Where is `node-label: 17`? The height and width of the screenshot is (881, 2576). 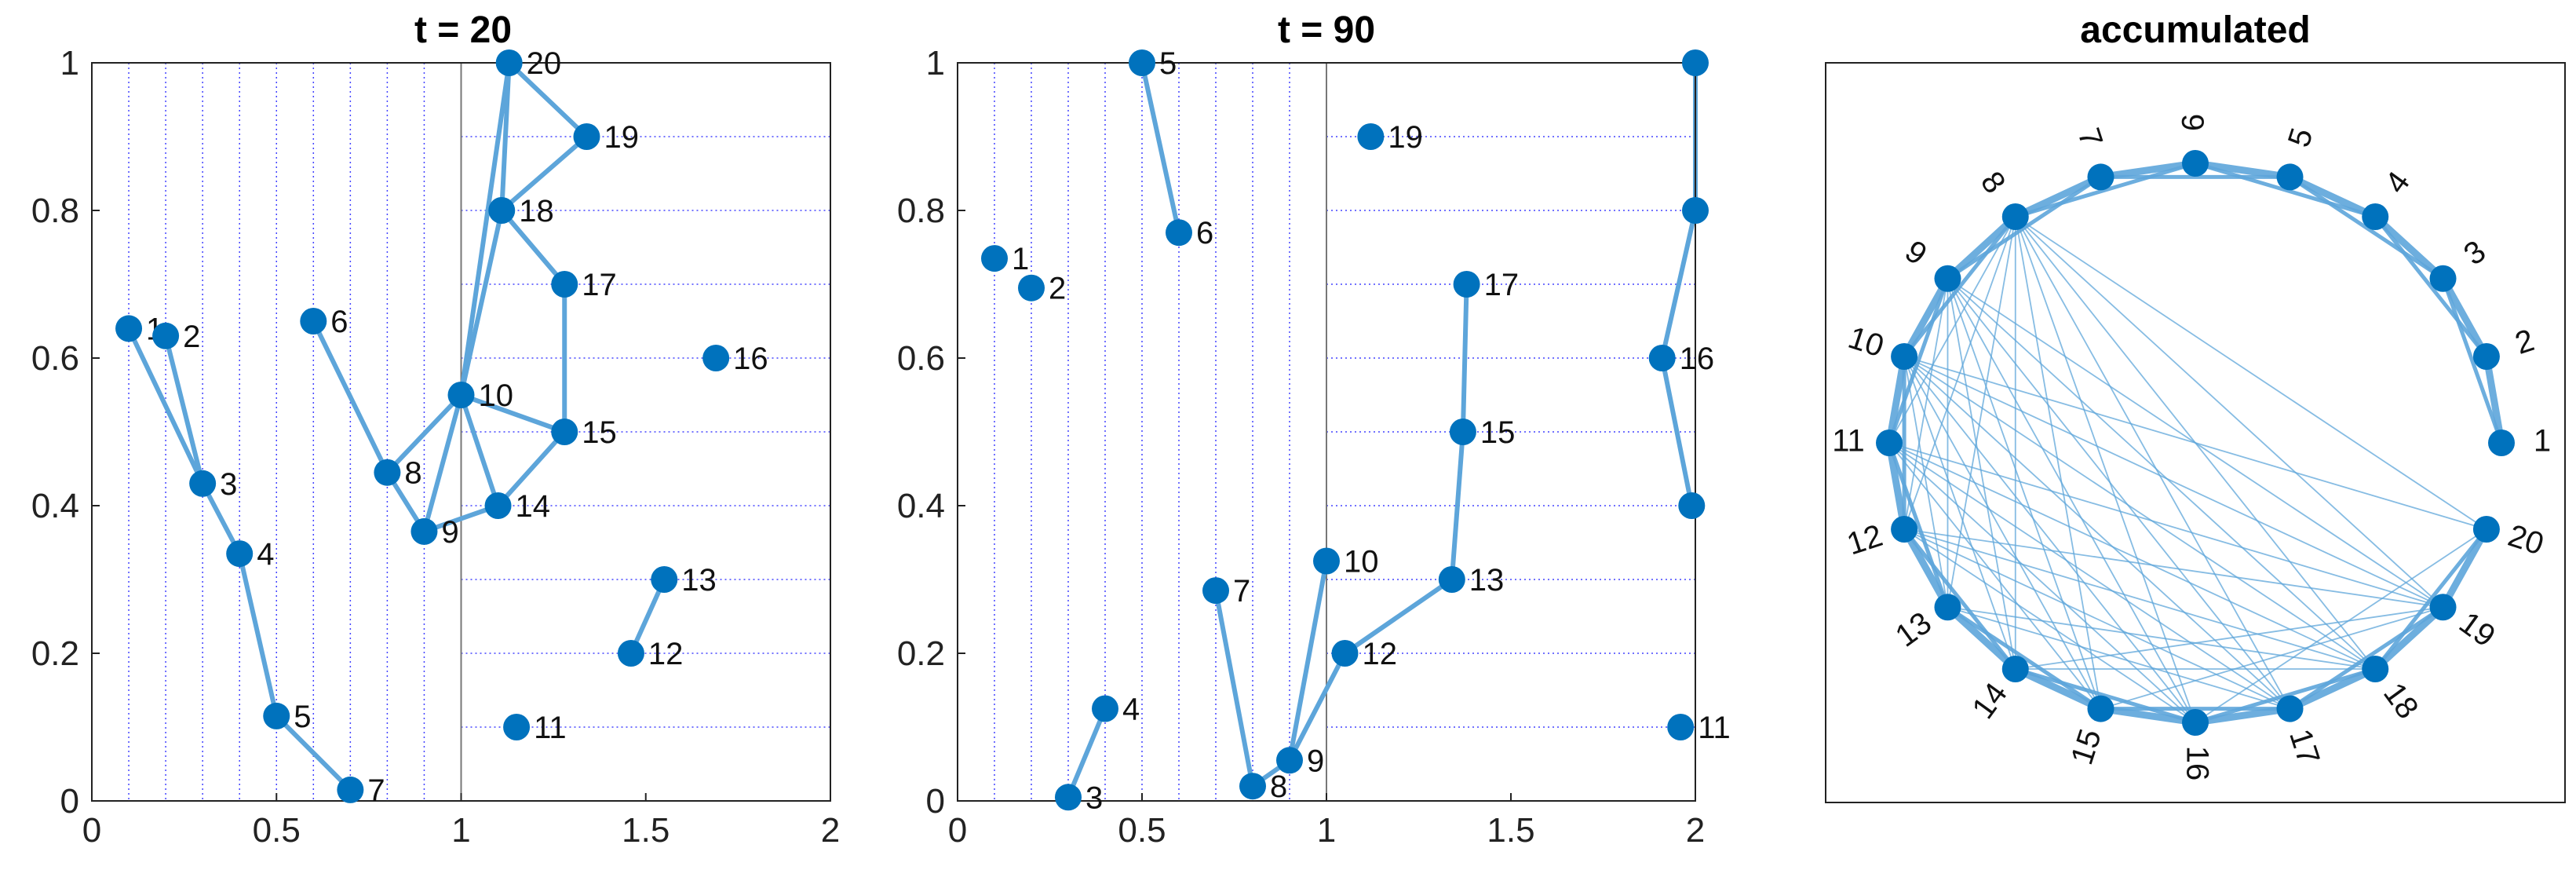
node-label: 17 is located at coordinates (1502, 285).